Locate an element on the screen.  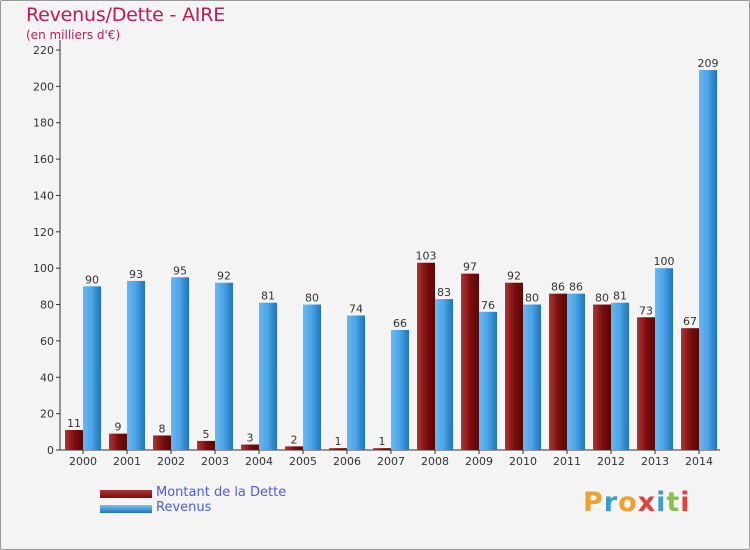
y-tick-label: 0 is located at coordinates (50, 450).